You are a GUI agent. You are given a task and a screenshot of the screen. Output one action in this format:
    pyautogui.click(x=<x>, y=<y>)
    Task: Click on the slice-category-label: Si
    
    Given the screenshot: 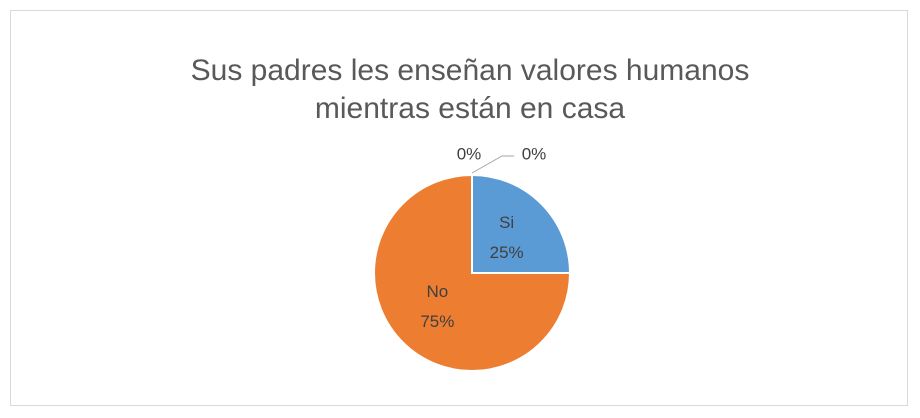 What is the action you would take?
    pyautogui.click(x=506, y=222)
    